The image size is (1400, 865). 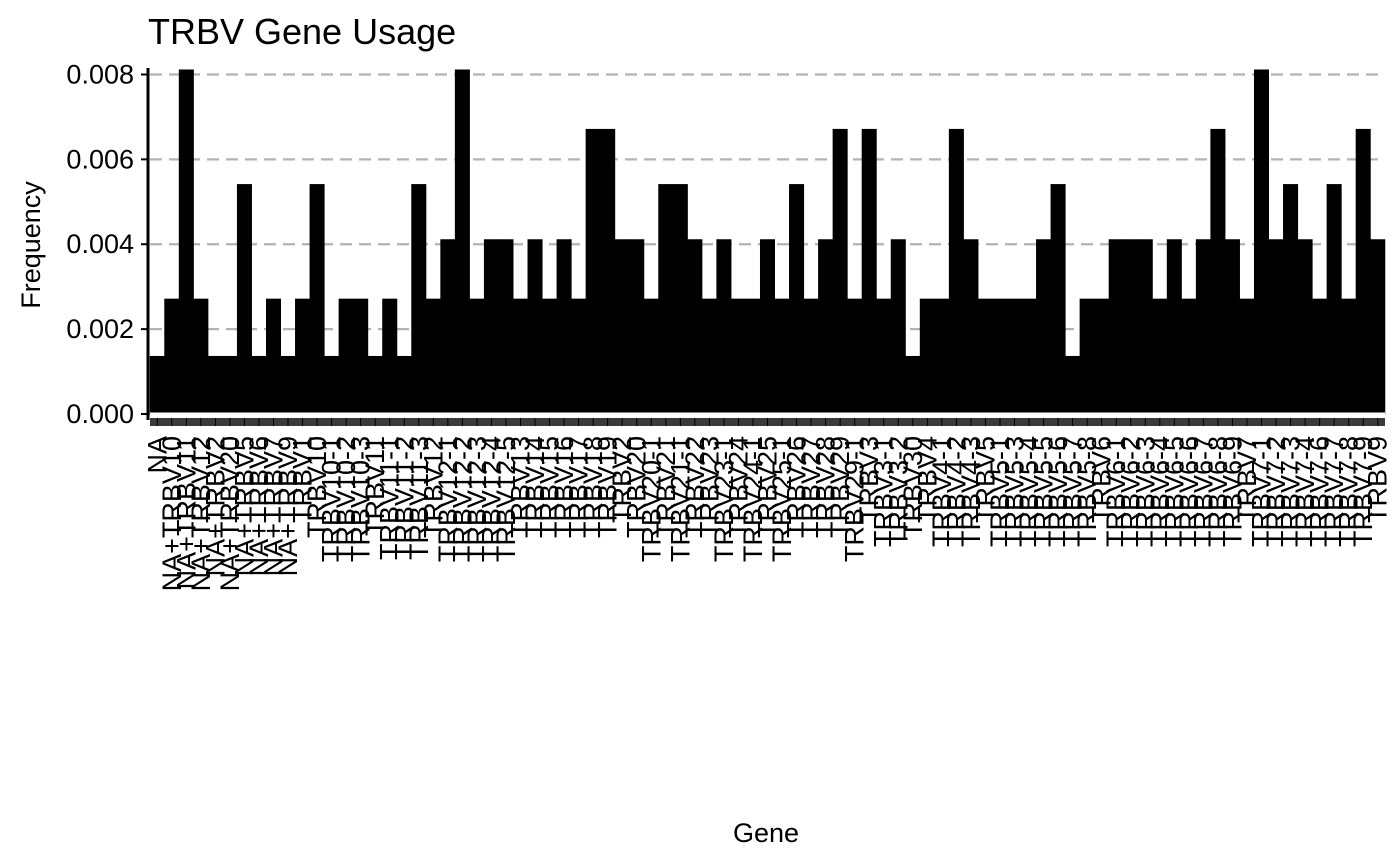 I want to click on x-tick-label: TRBV1, so click(x=303, y=479).